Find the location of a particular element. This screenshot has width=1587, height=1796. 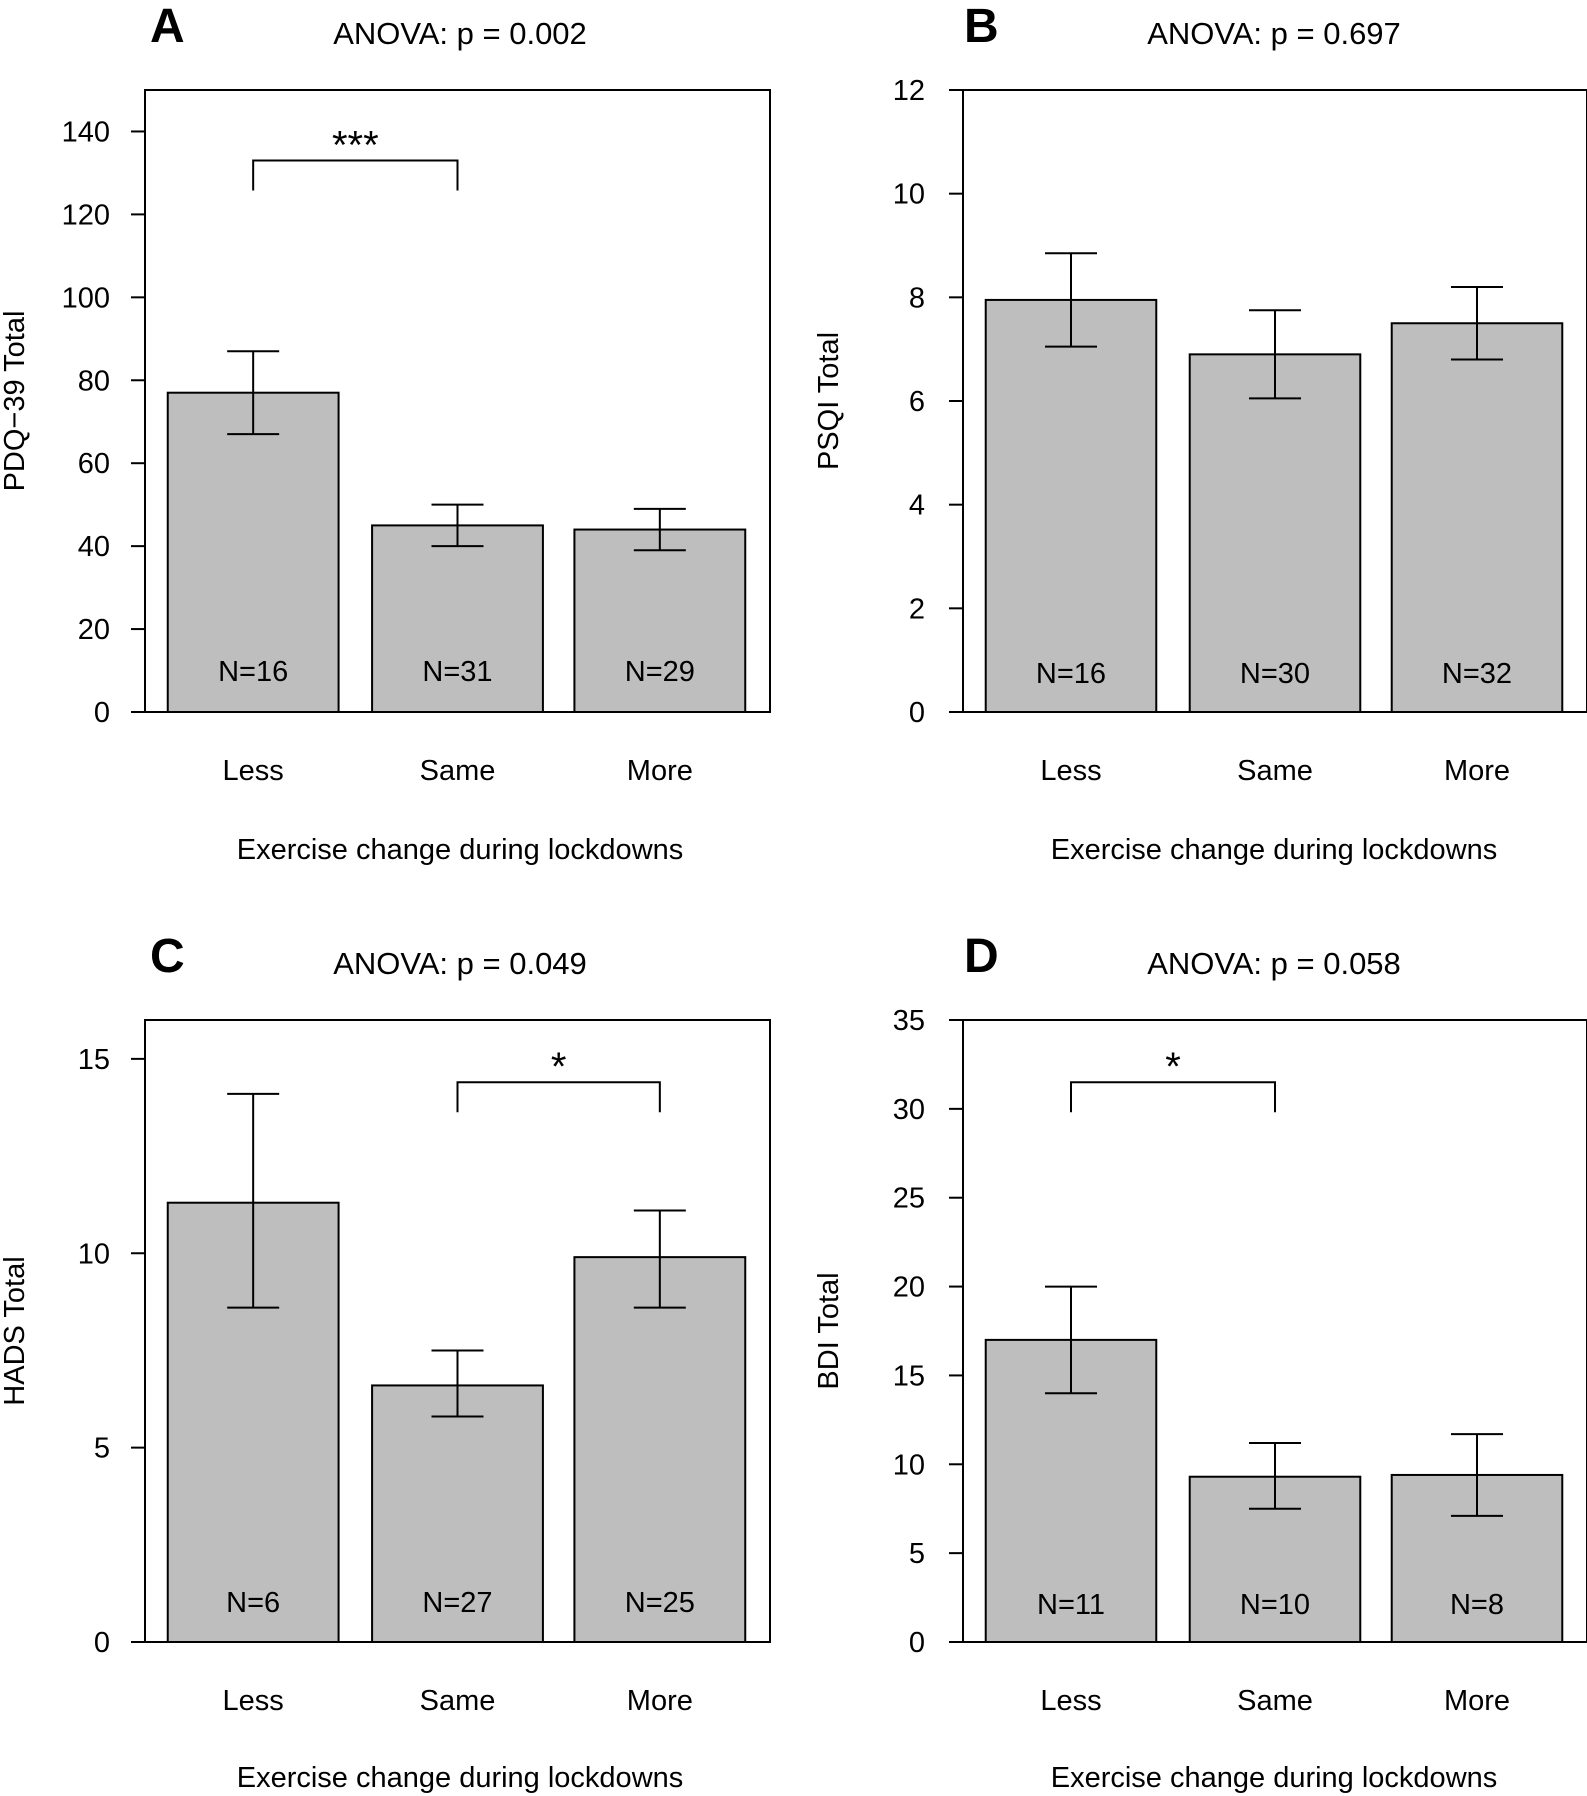

bar-n-label: N=27 is located at coordinates (457, 1603).